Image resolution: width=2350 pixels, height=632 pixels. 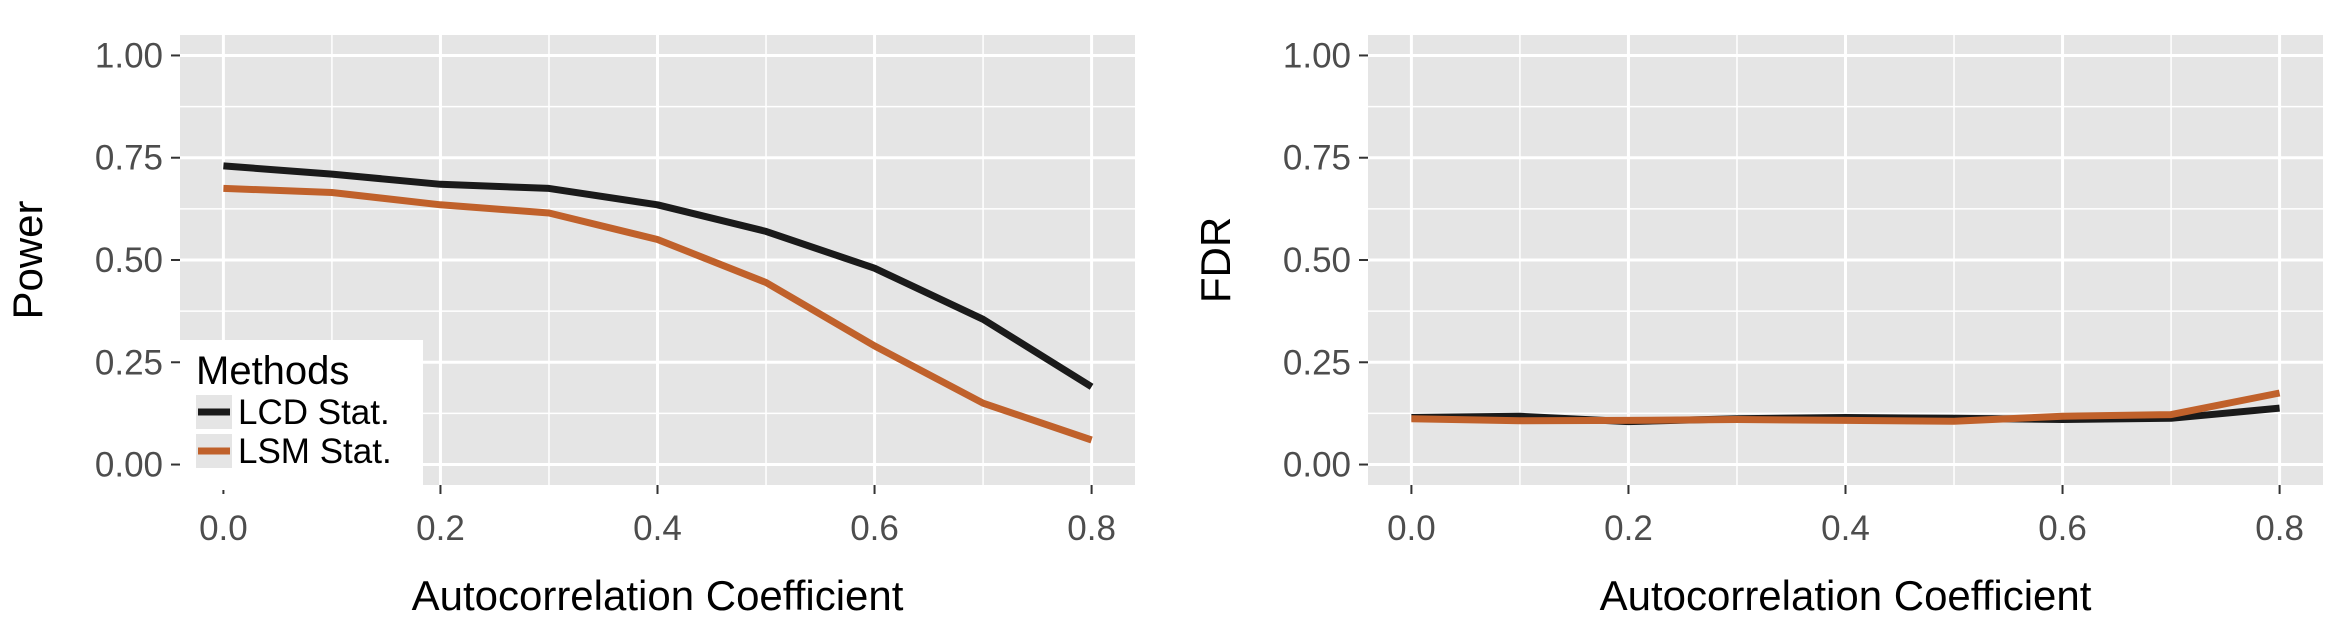 I want to click on legend-title: Methods, so click(x=272, y=371).